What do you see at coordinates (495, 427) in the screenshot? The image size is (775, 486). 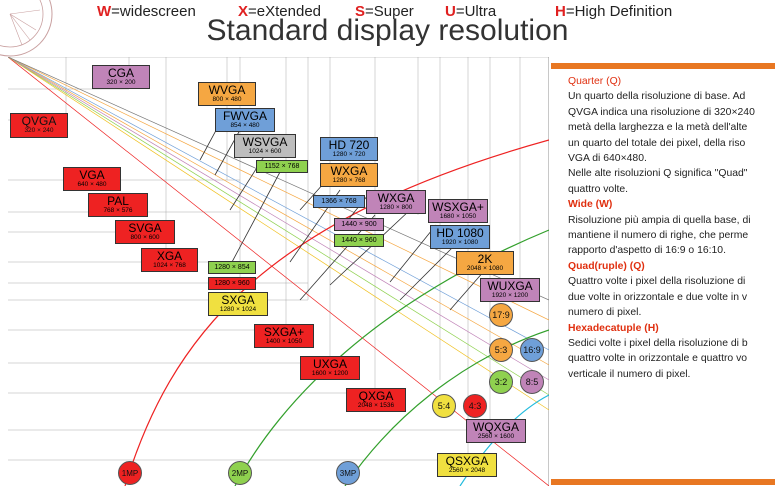 I see `resolution-name: WQXGA` at bounding box center [495, 427].